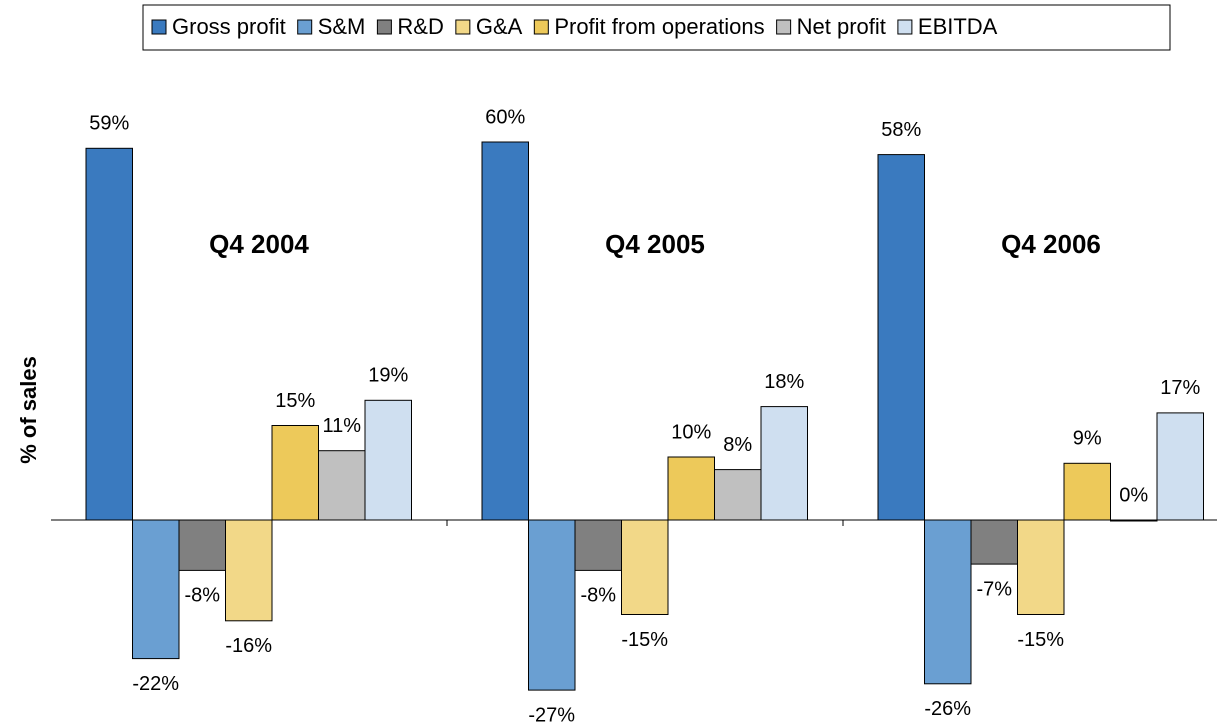 This screenshot has width=1217, height=728. What do you see at coordinates (1180, 388) in the screenshot?
I see `data-label: 17%` at bounding box center [1180, 388].